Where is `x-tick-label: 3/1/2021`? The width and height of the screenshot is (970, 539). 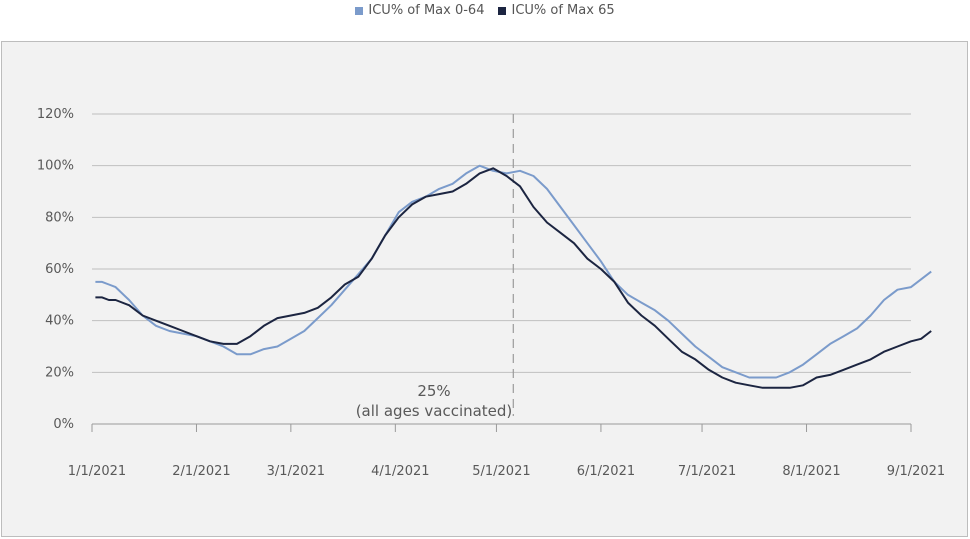
x-tick-label: 3/1/2021 is located at coordinates (296, 471).